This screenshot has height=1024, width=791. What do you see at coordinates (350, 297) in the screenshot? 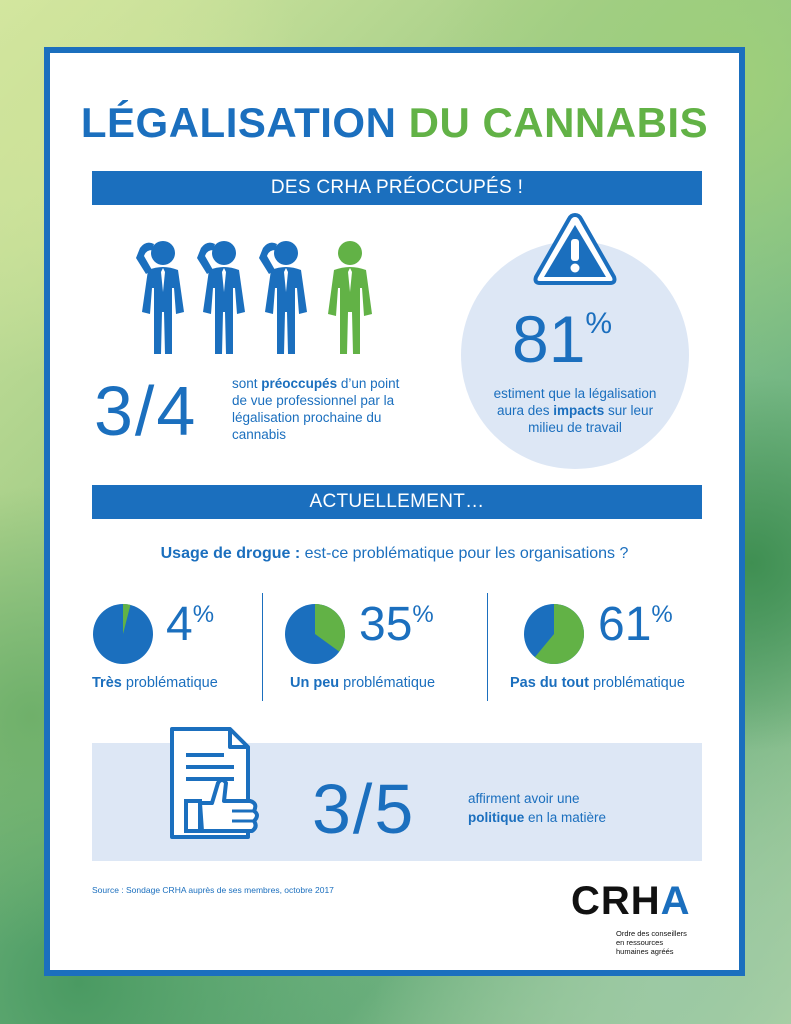
I see `standing-person-icon` at bounding box center [350, 297].